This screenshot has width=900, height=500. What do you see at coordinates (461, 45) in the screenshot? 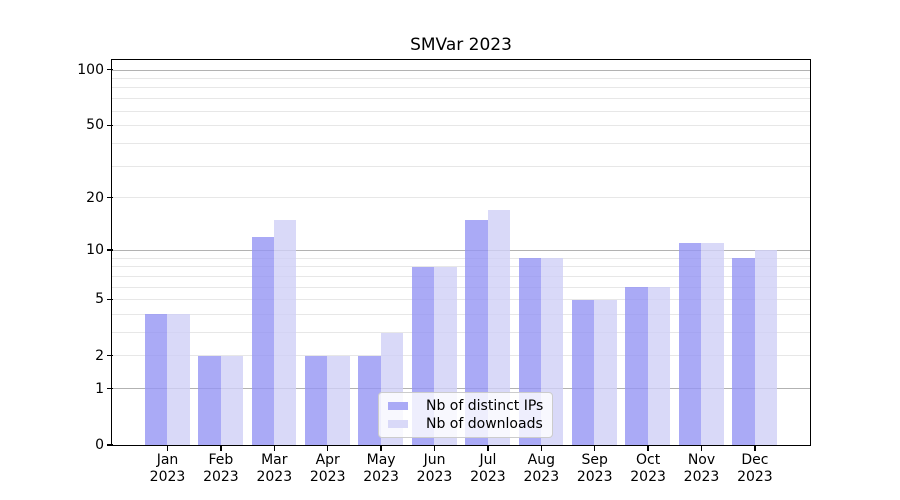
I see `chart-title: SMVar 2023` at bounding box center [461, 45].